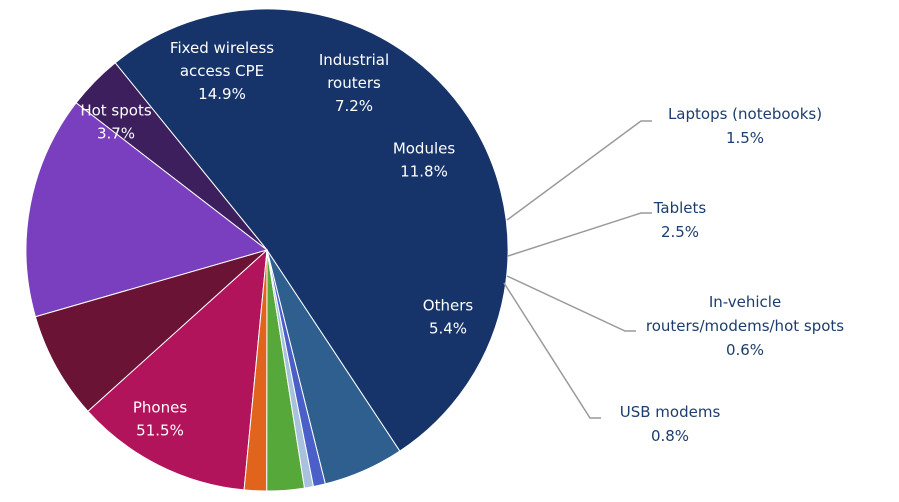 Image resolution: width=899 pixels, height=502 pixels. What do you see at coordinates (160, 408) in the screenshot?
I see `slice-category-label: Phones` at bounding box center [160, 408].